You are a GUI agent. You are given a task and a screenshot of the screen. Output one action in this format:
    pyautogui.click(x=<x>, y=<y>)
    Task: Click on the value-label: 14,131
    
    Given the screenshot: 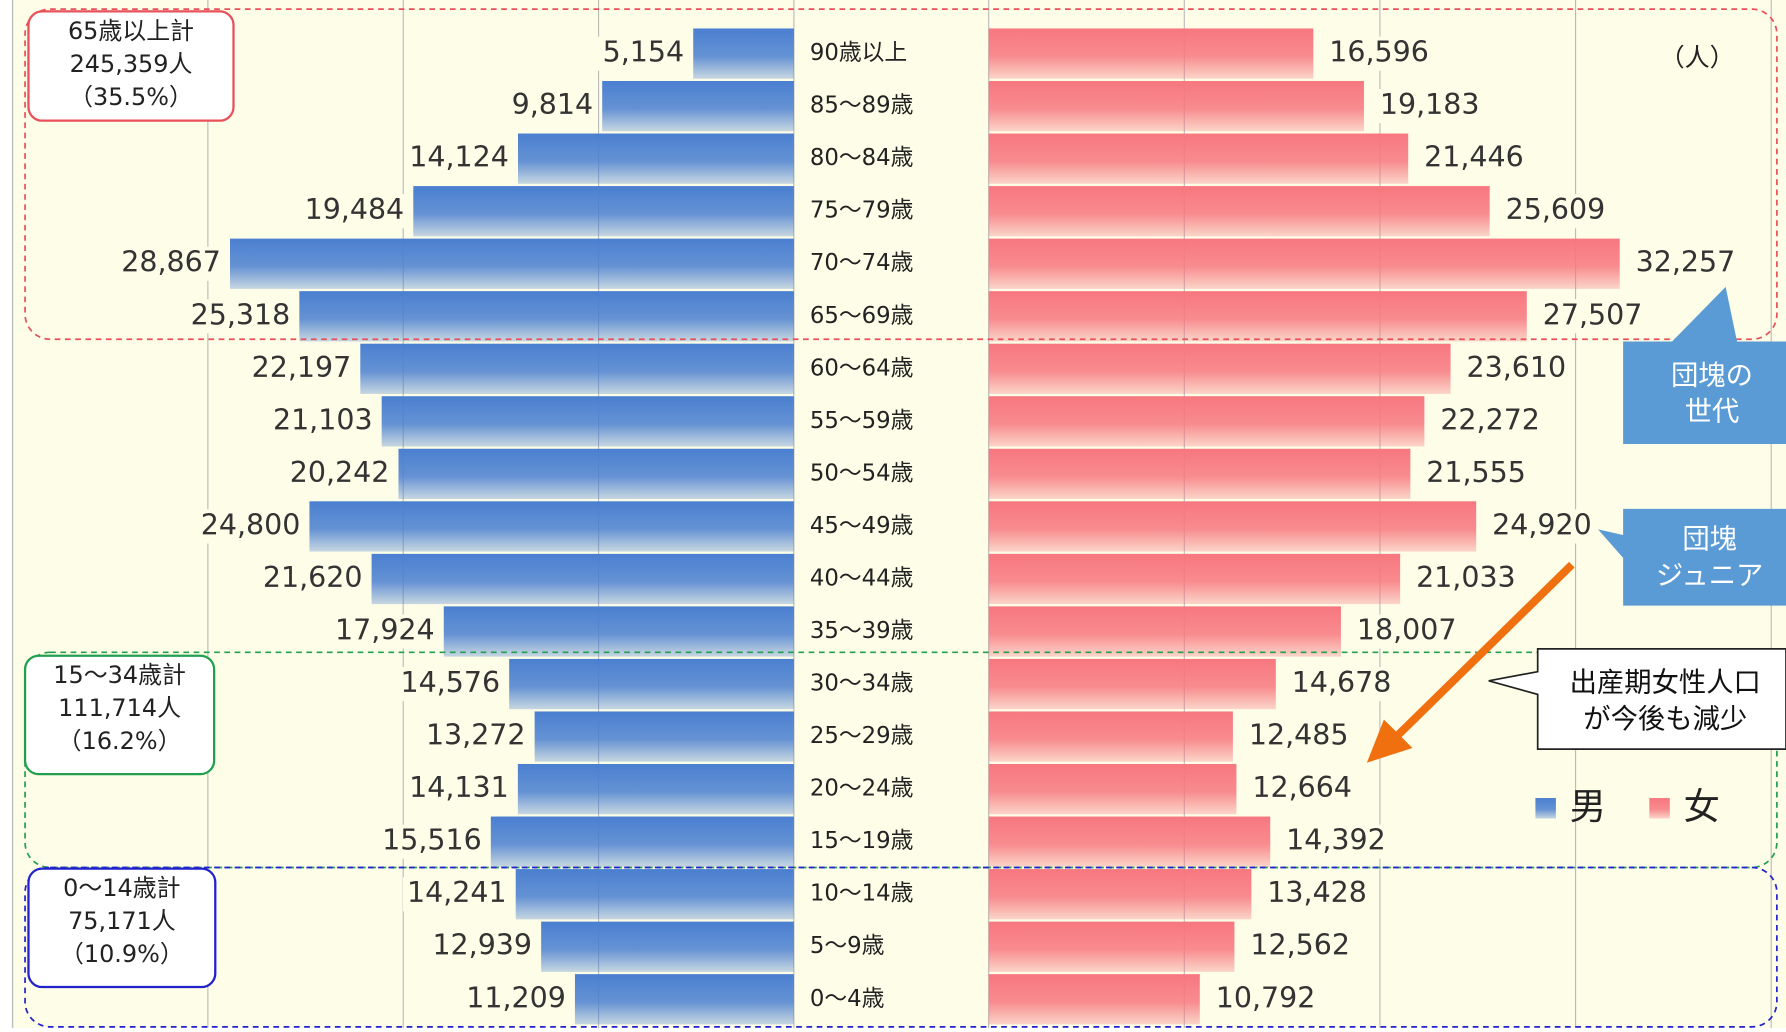 What is the action you would take?
    pyautogui.click(x=459, y=787)
    